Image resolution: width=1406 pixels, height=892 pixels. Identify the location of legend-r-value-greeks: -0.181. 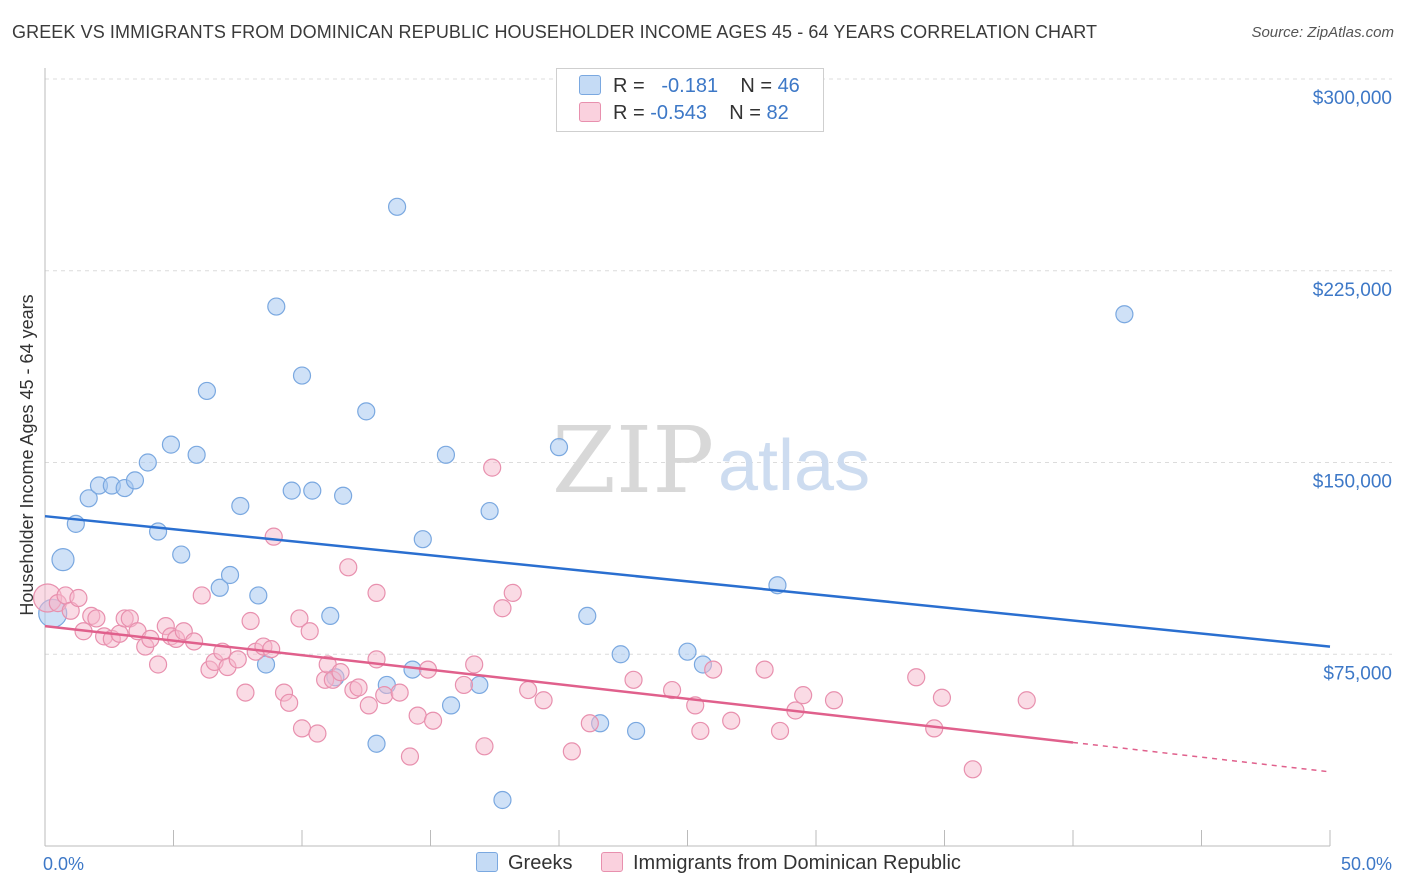
(690, 86).